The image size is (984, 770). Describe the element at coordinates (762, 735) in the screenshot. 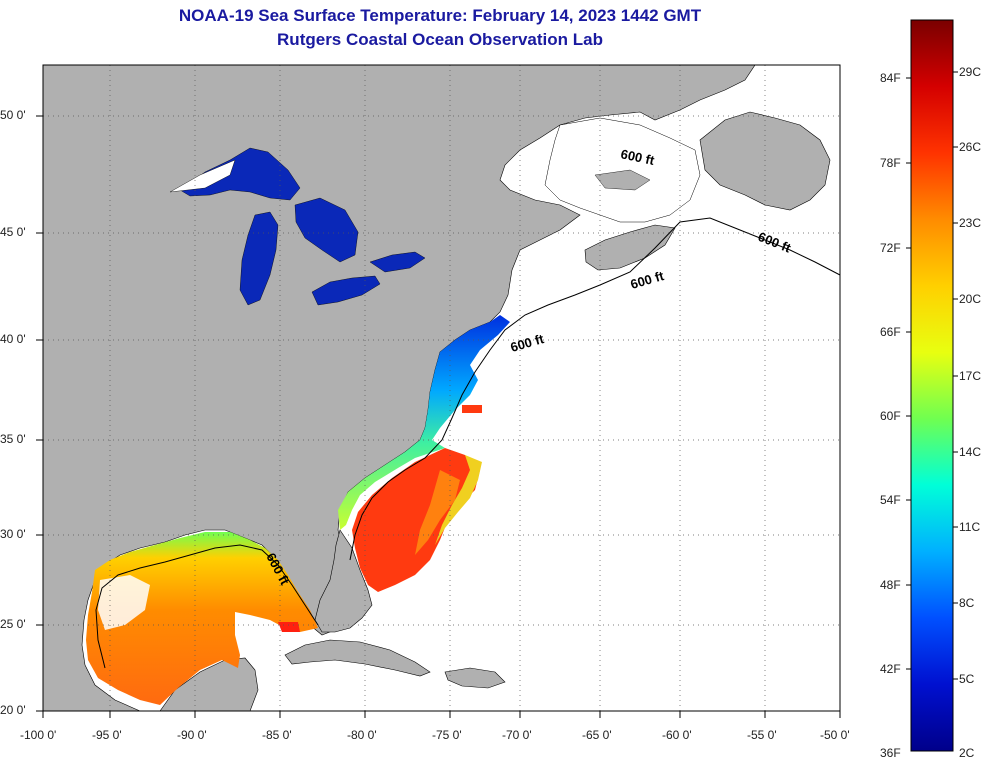

I see `lon-label-55: -55 0'` at that location.